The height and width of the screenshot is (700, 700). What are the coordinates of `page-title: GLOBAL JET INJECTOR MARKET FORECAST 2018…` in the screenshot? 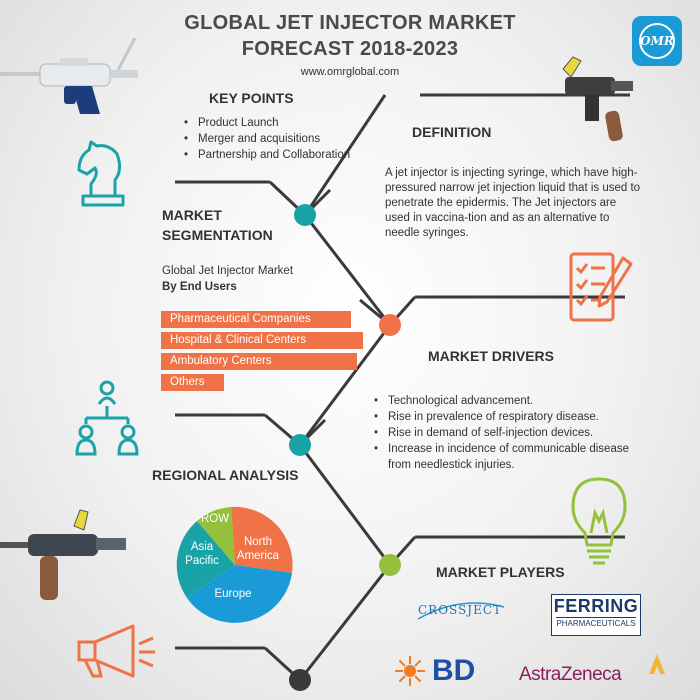 It's located at (350, 36).